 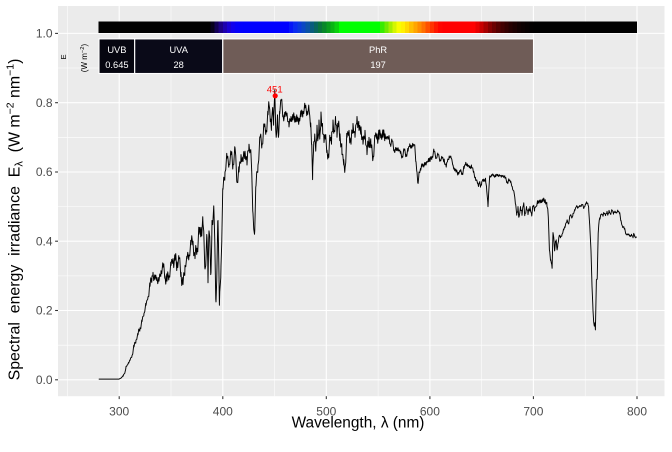 I want to click on svg-text: 0.8, so click(x=44, y=103).